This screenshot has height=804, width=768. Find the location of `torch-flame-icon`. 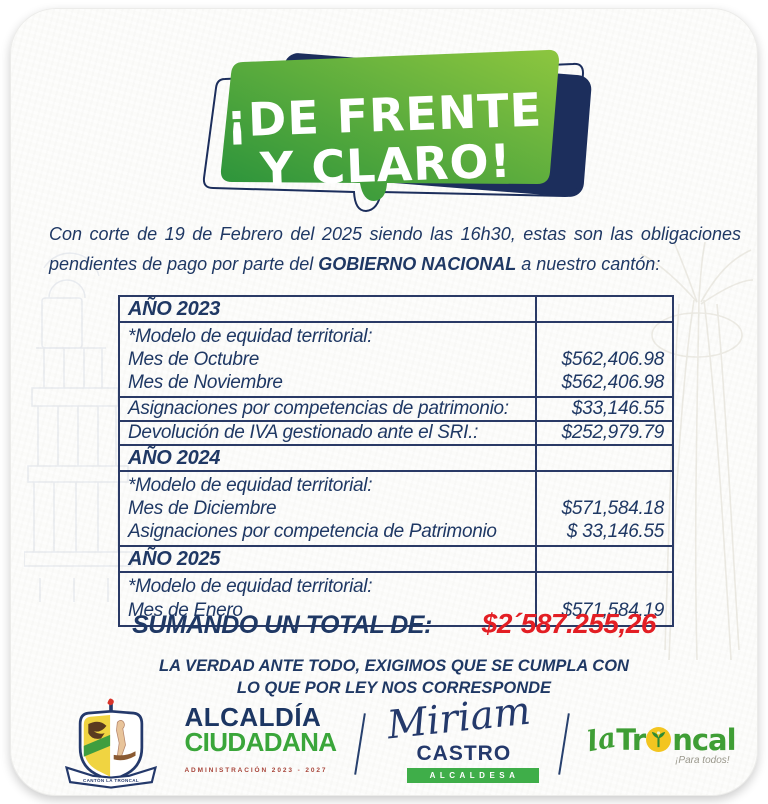

torch-flame-icon is located at coordinates (111, 702).